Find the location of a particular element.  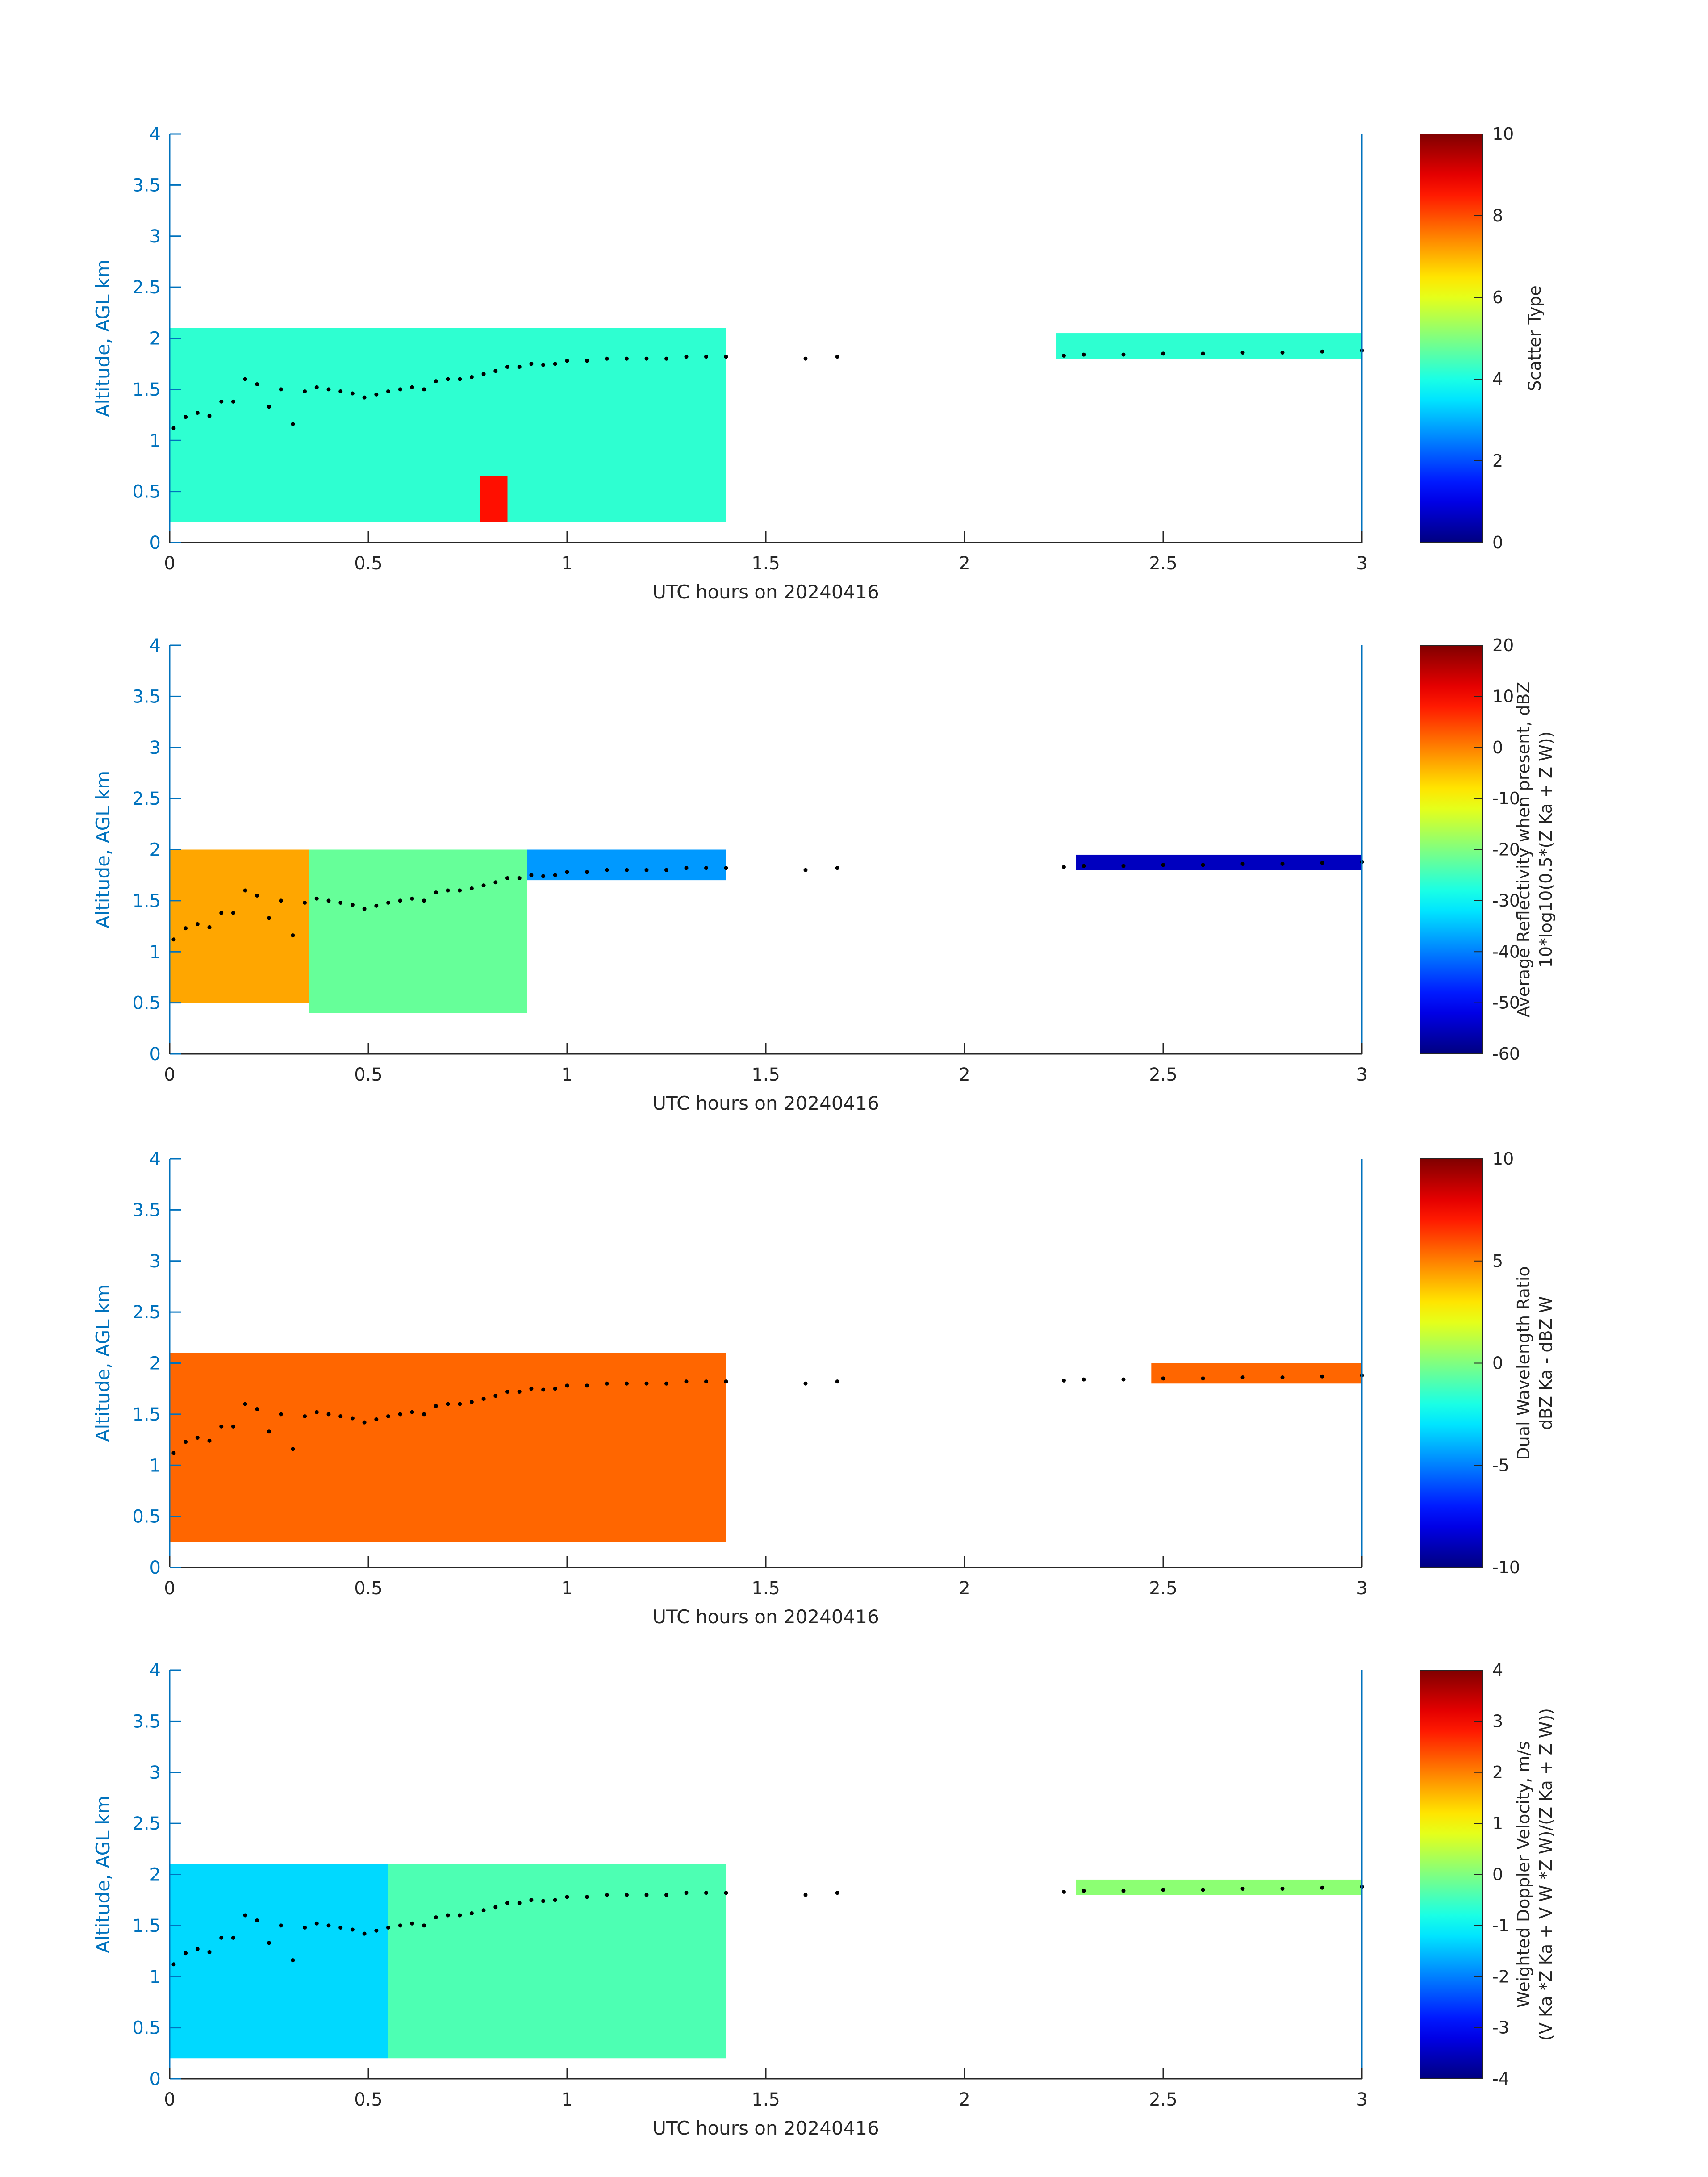

y-tick-label: 3.5 is located at coordinates (146, 1210).